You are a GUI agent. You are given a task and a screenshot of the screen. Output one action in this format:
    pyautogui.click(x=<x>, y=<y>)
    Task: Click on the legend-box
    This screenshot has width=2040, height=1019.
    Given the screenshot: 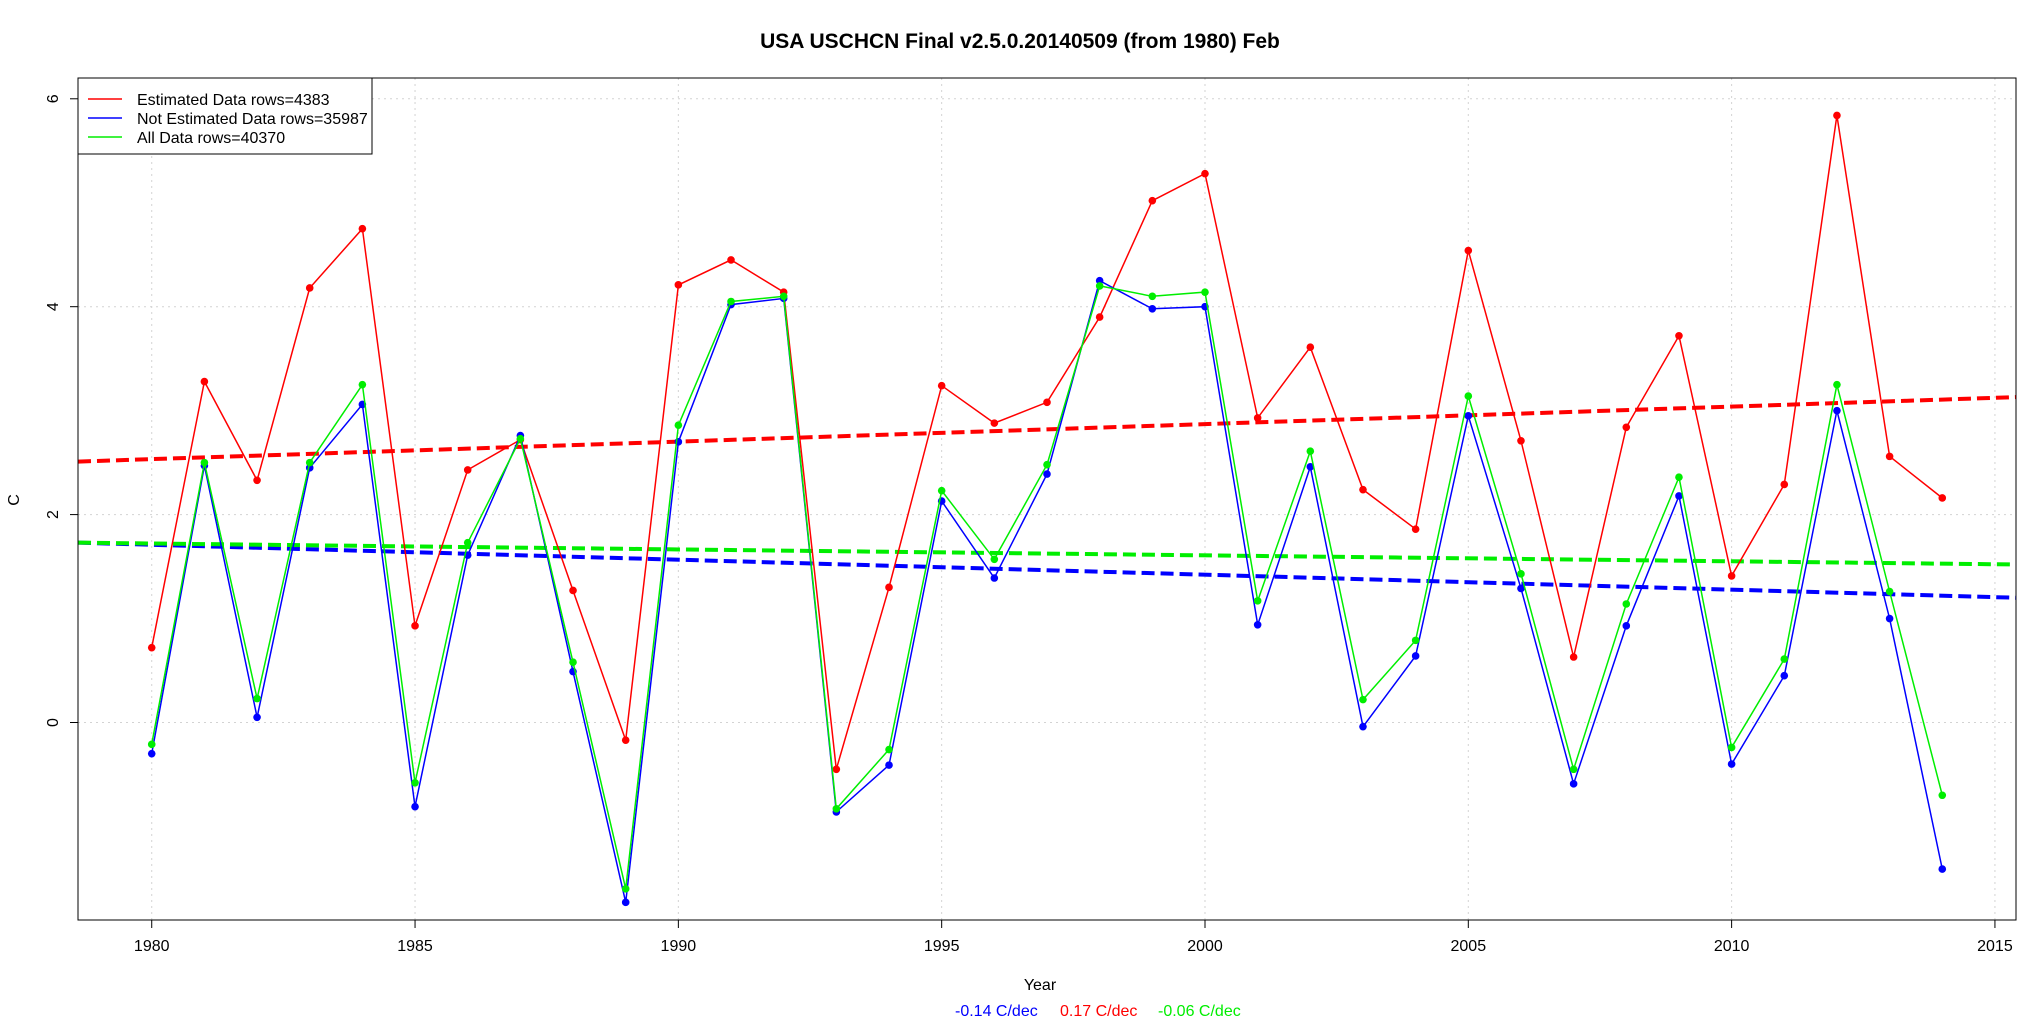 What is the action you would take?
    pyautogui.click(x=225, y=116)
    